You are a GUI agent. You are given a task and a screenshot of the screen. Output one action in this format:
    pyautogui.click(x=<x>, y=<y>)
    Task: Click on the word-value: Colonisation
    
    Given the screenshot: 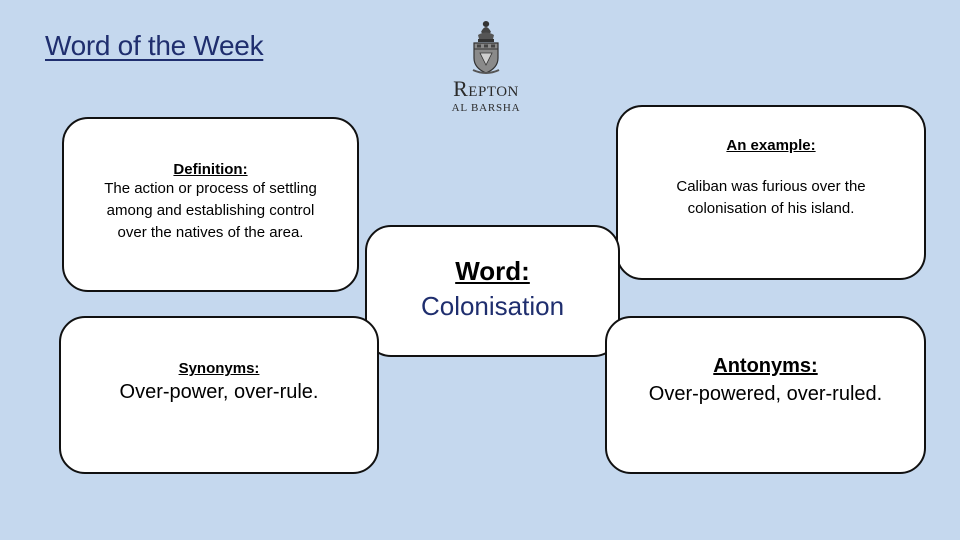 What is the action you would take?
    pyautogui.click(x=492, y=306)
    